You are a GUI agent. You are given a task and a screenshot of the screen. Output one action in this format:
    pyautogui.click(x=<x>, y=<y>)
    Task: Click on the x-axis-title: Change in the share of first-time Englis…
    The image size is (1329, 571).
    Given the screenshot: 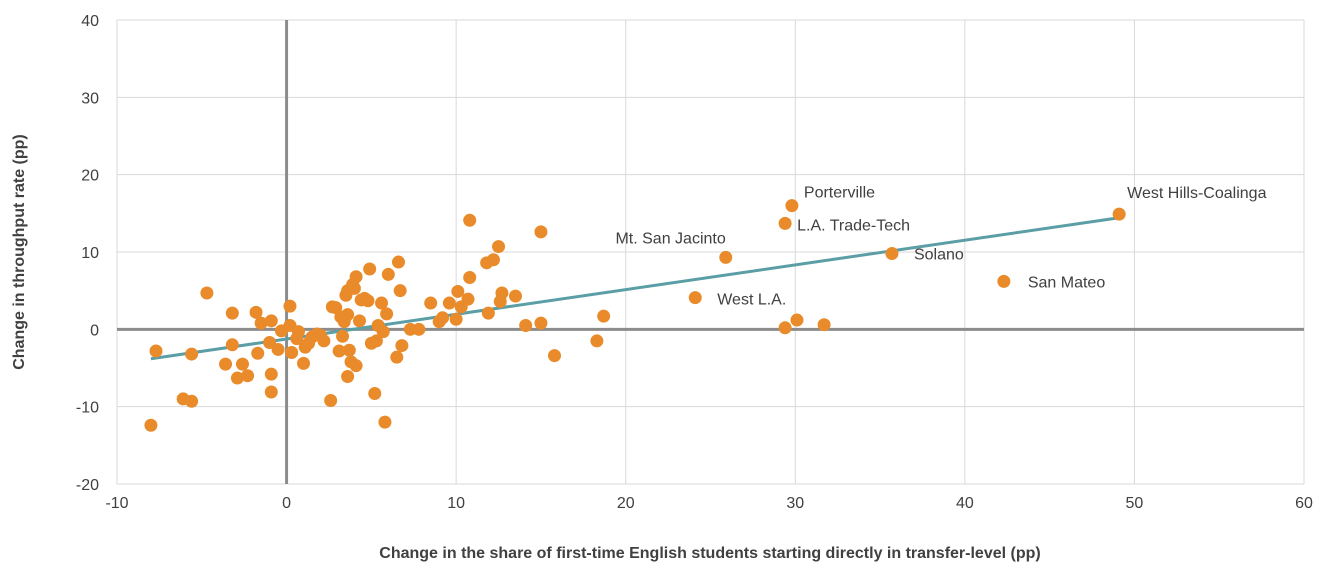 What is the action you would take?
    pyautogui.click(x=709, y=553)
    